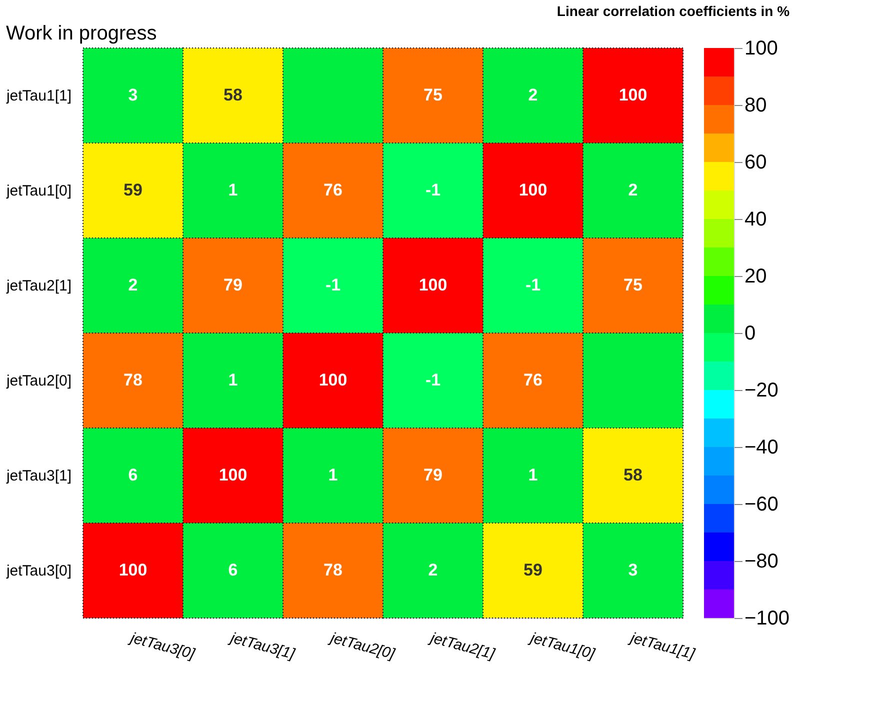 The height and width of the screenshot is (720, 892). I want to click on chart-title: Work in progress, so click(81, 33).